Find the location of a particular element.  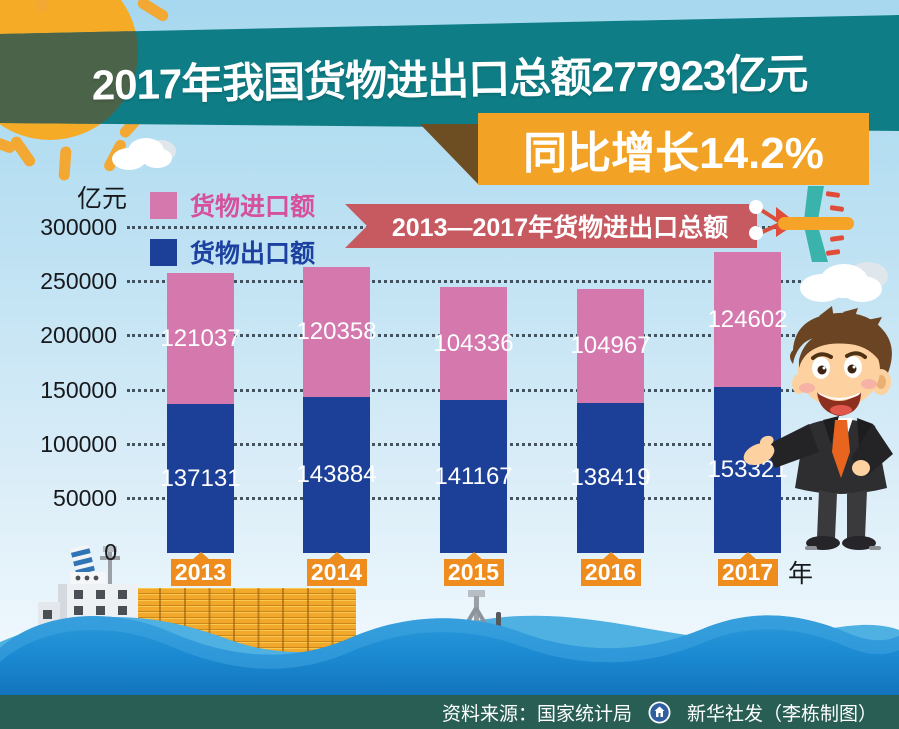

export-value: 141167 is located at coordinates (473, 476).